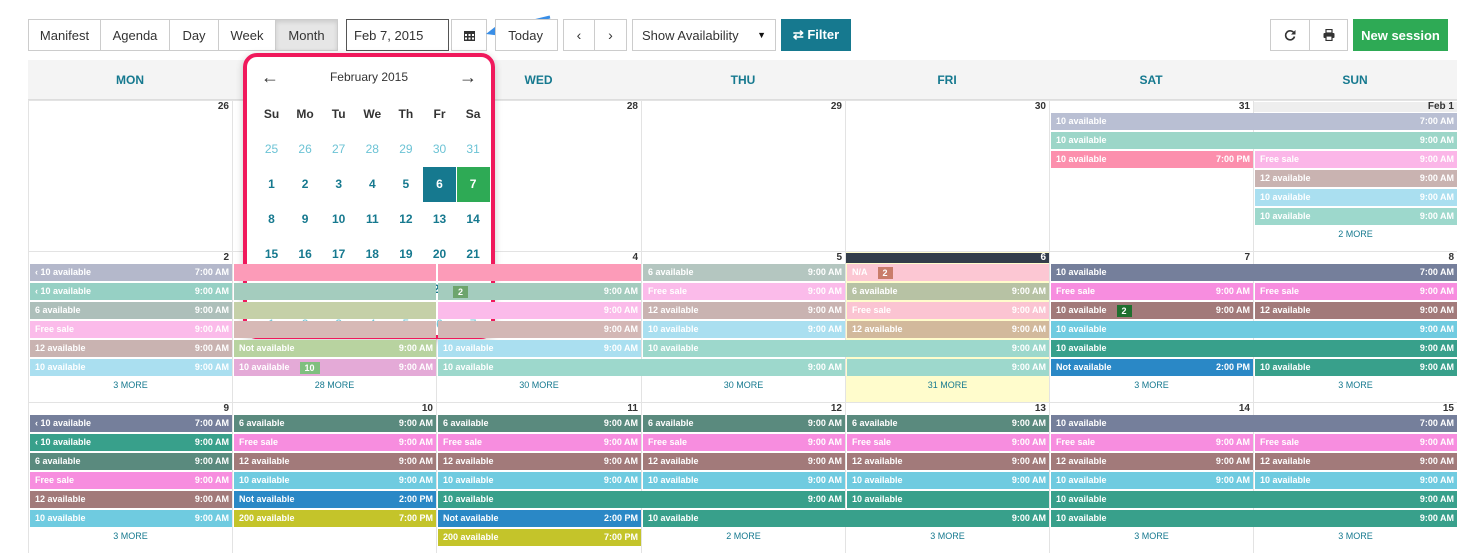  I want to click on arrow-left-icon: ←, so click(270, 77).